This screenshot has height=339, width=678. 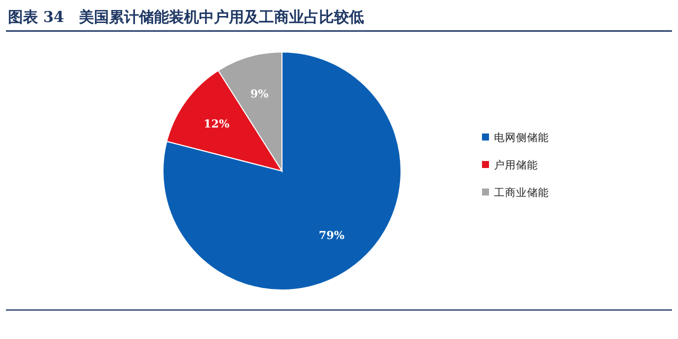 I want to click on data-label: 9%, so click(x=260, y=93).